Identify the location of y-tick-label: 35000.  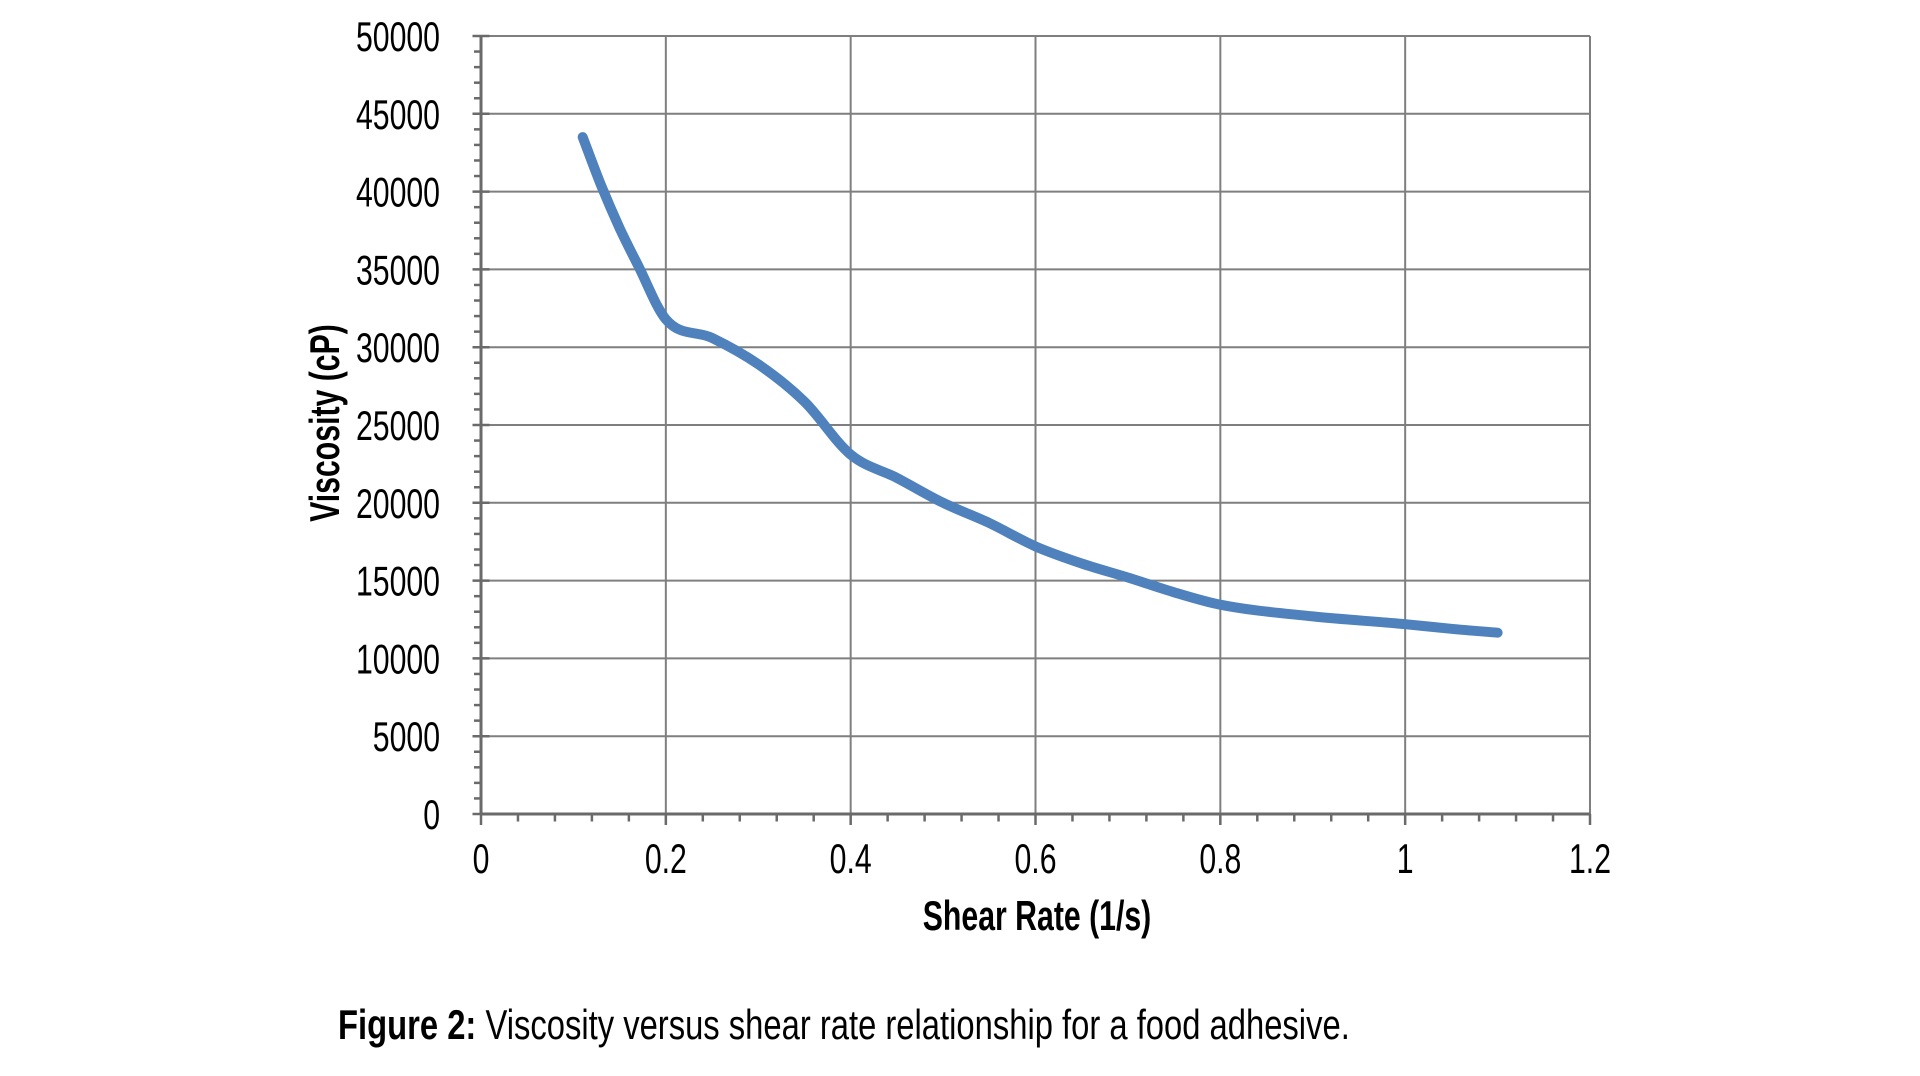
(398, 270).